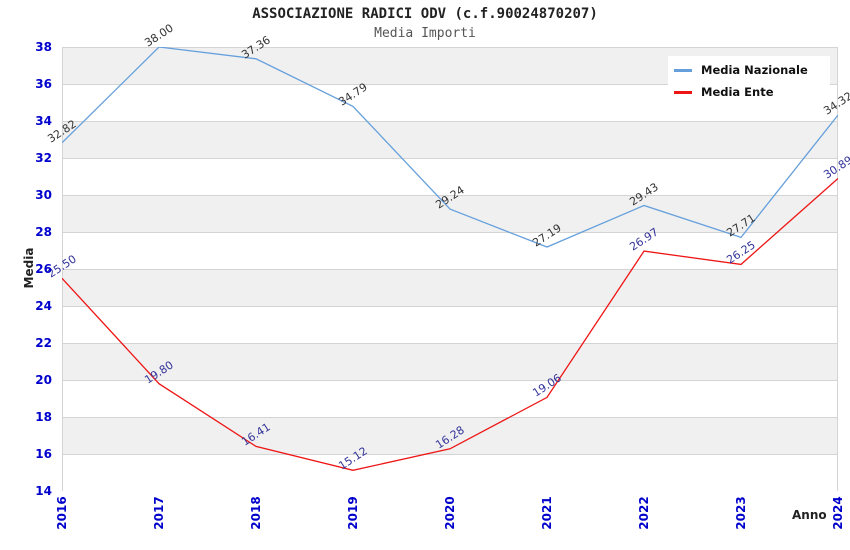 The height and width of the screenshot is (550, 850). What do you see at coordinates (547, 513) in the screenshot?
I see `x-tick-label: 2021` at bounding box center [547, 513].